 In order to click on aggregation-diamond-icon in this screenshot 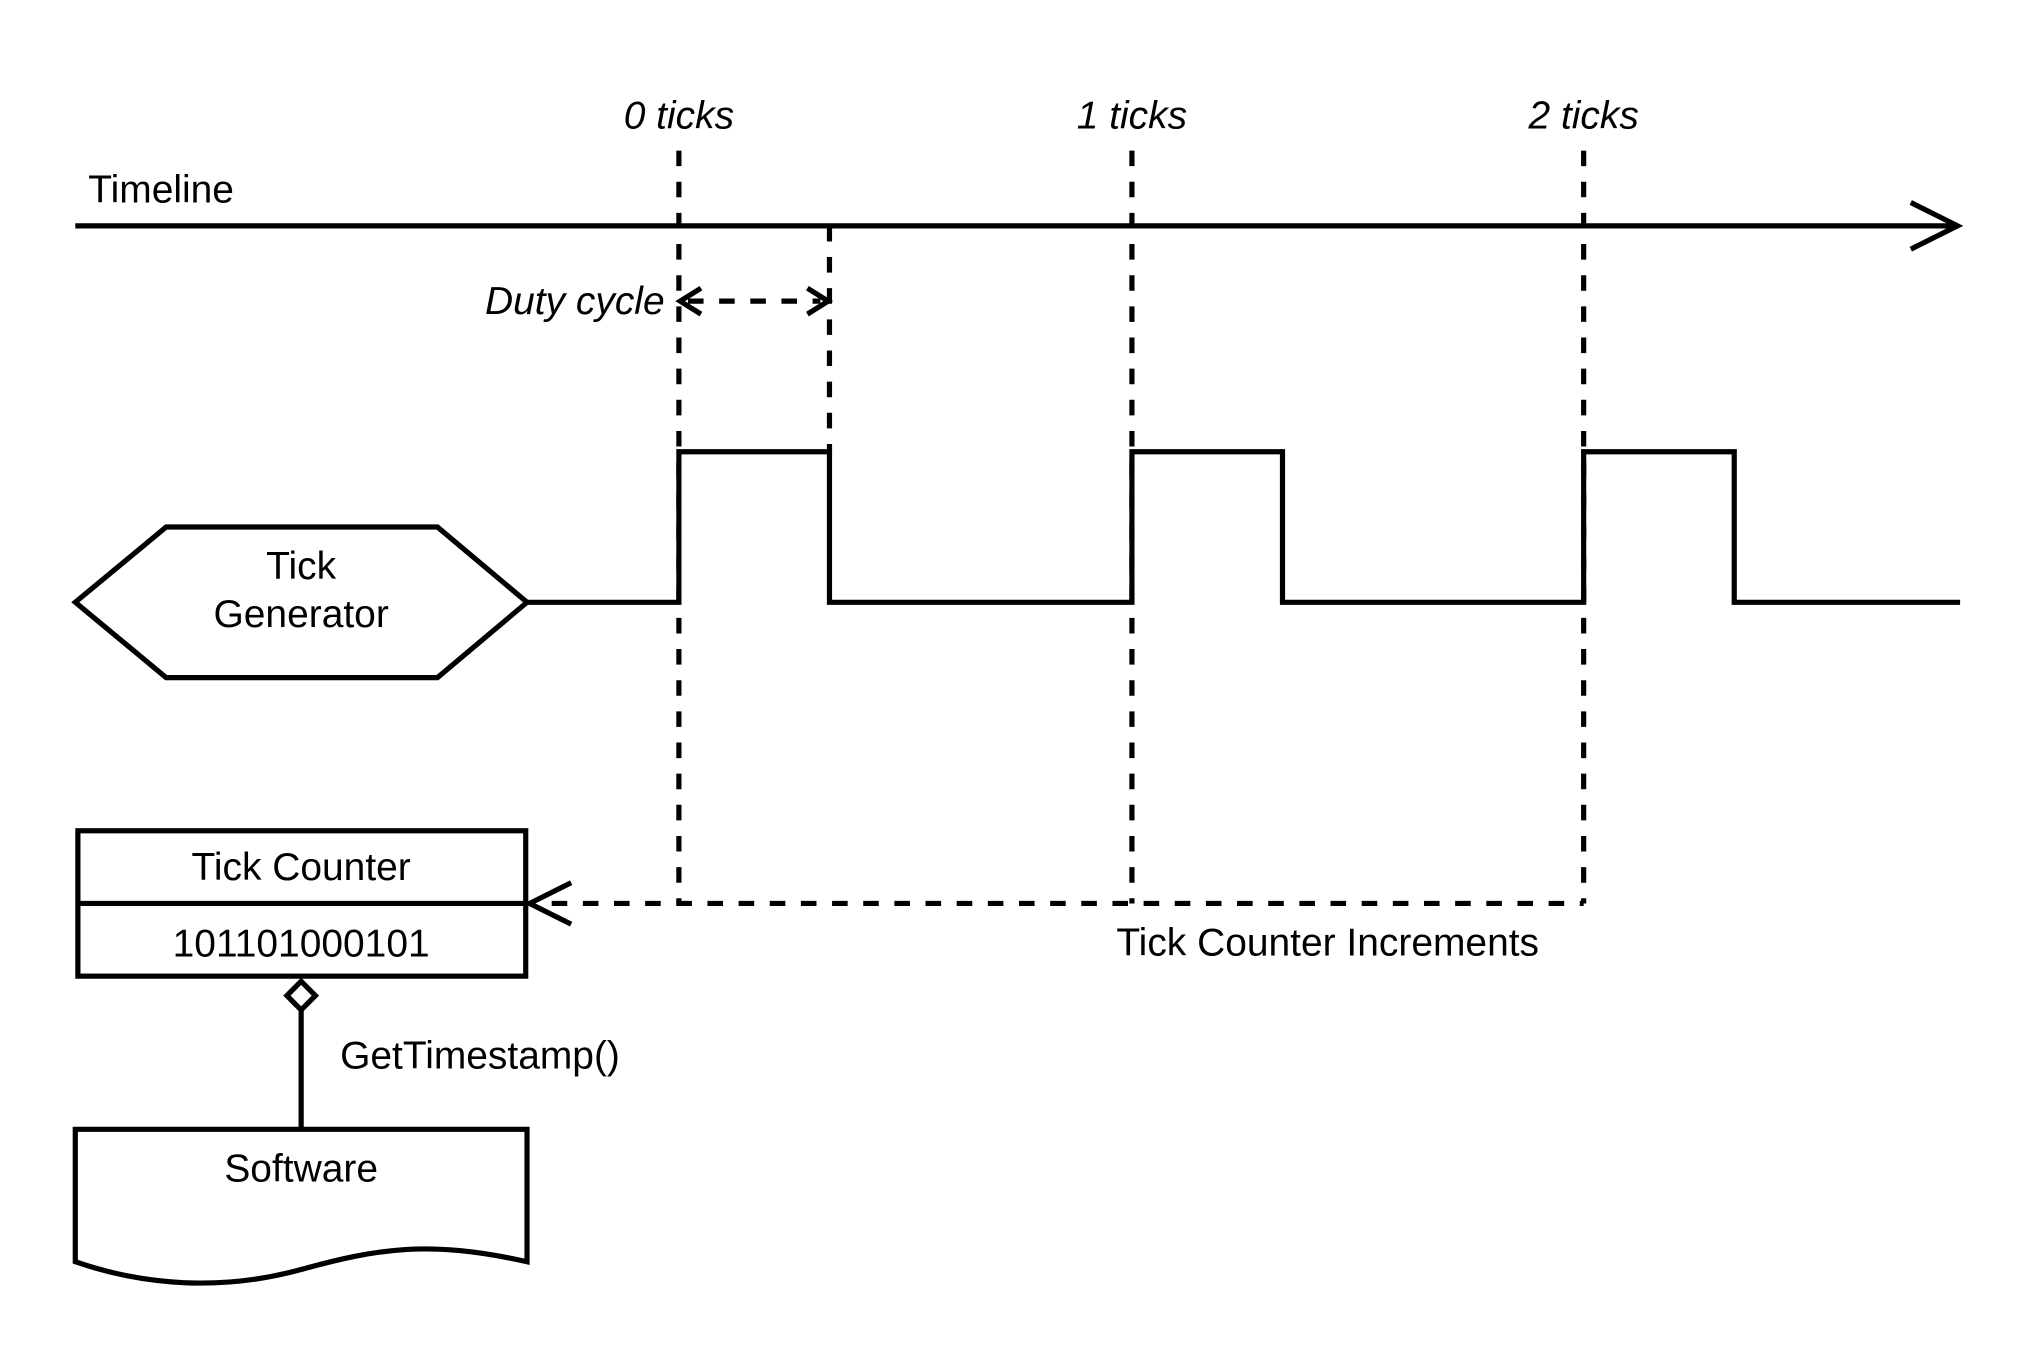, I will do `click(301, 995)`.